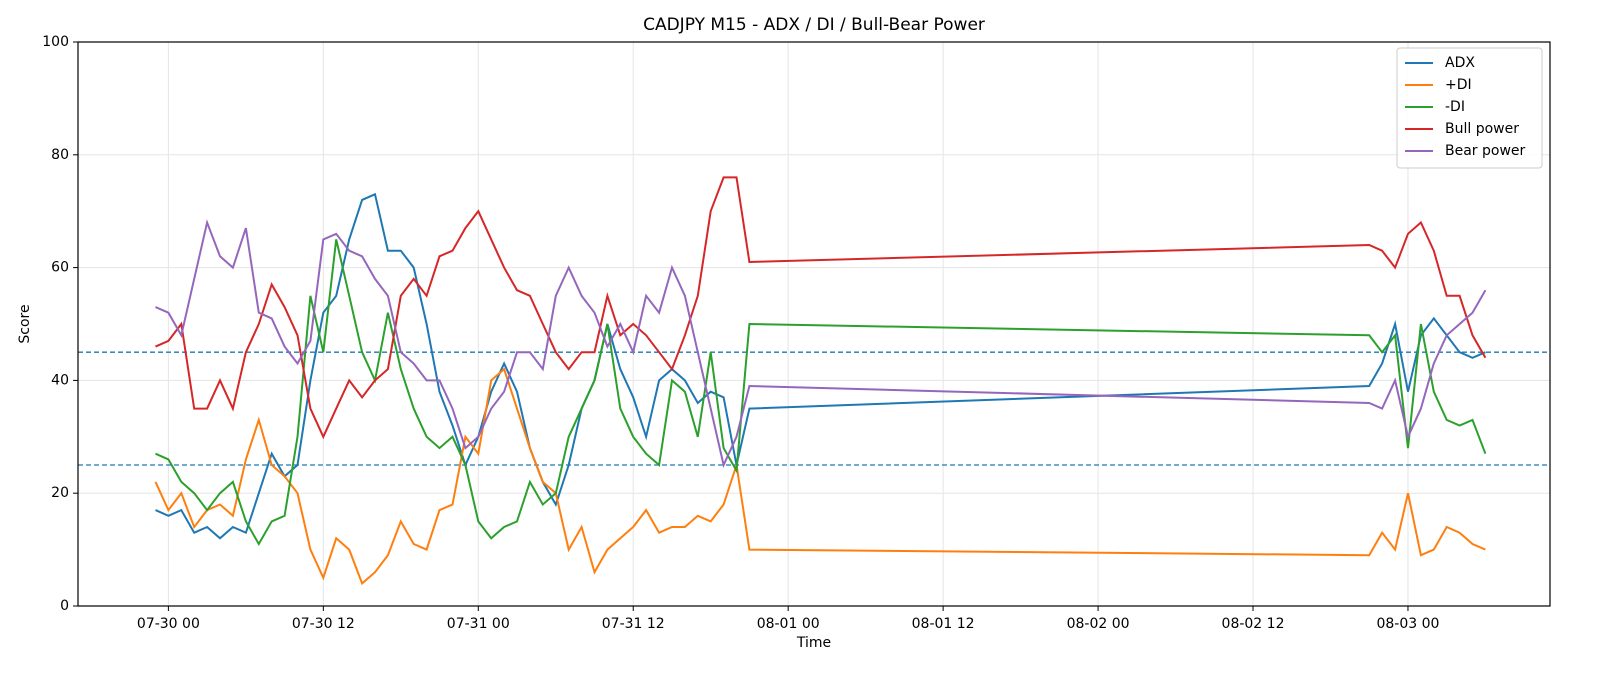 This screenshot has width=1600, height=690. Describe the element at coordinates (60, 493) in the screenshot. I see `y-tick-label: 20` at that location.